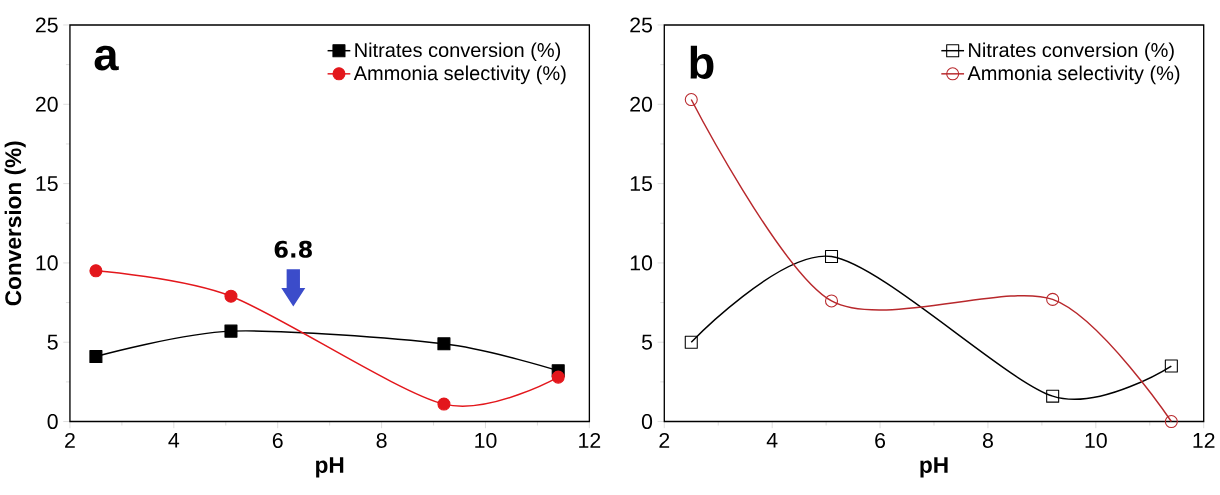  Describe the element at coordinates (293, 249) in the screenshot. I see `annotation: 6.8` at that location.